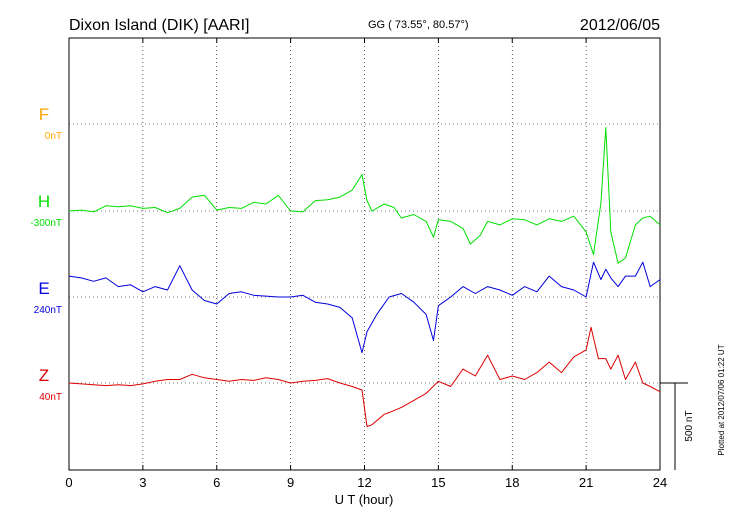 The image size is (730, 525). Describe the element at coordinates (68, 482) in the screenshot. I see `x-tick-label: 0` at that location.